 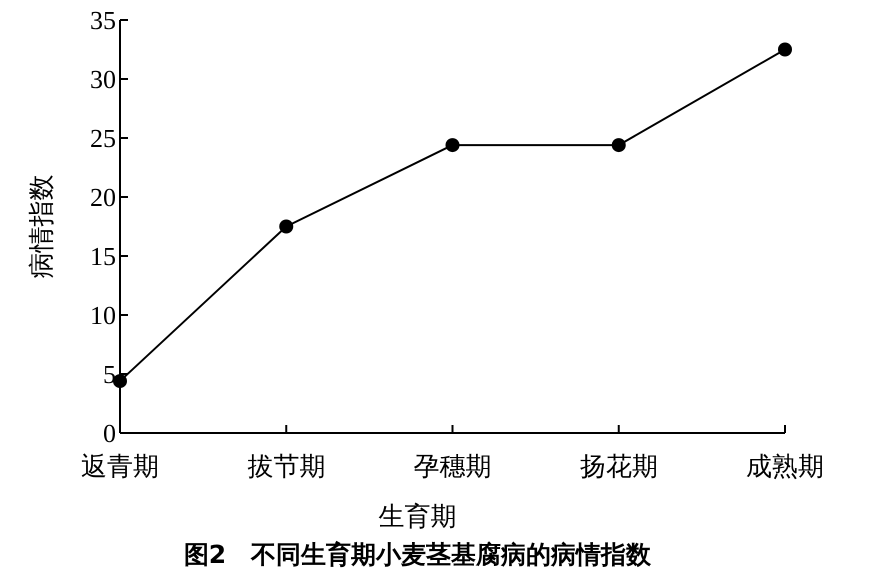 What do you see at coordinates (109, 433) in the screenshot?
I see `y-tick-label: 0` at bounding box center [109, 433].